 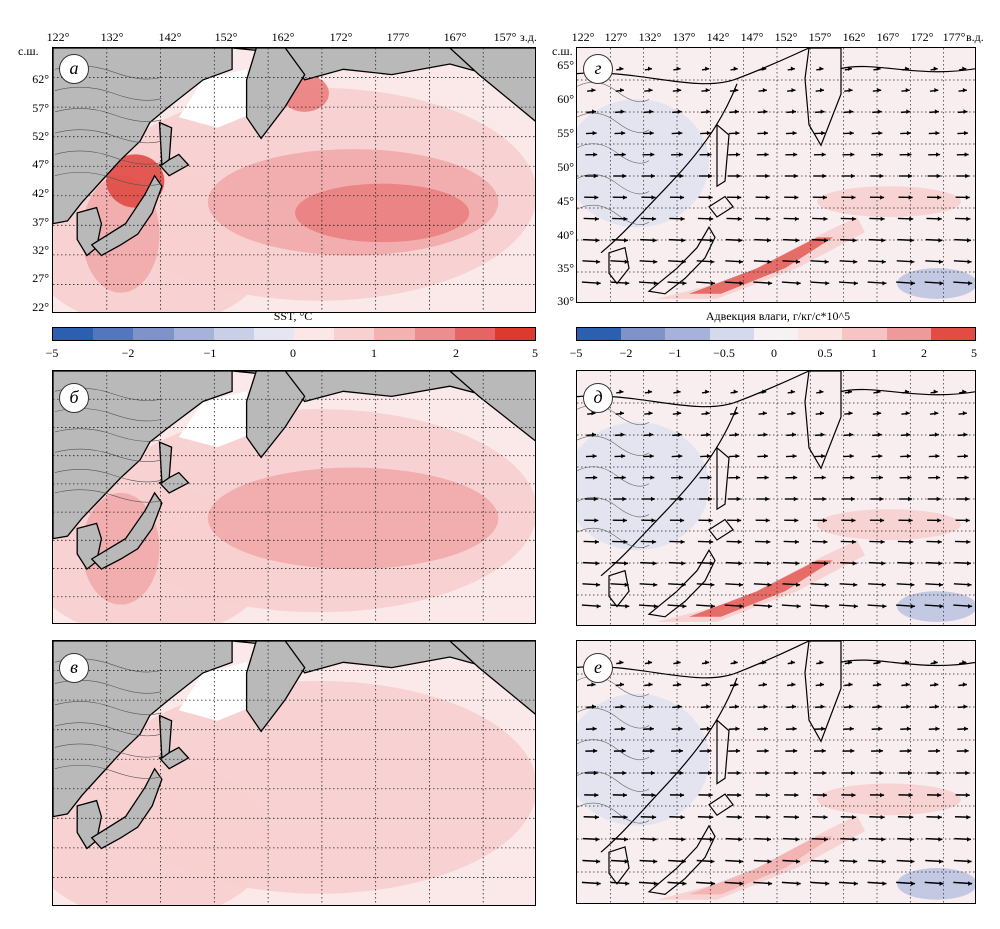 What do you see at coordinates (293, 316) in the screenshot?
I see `colorbar-title: SST, °C` at bounding box center [293, 316].